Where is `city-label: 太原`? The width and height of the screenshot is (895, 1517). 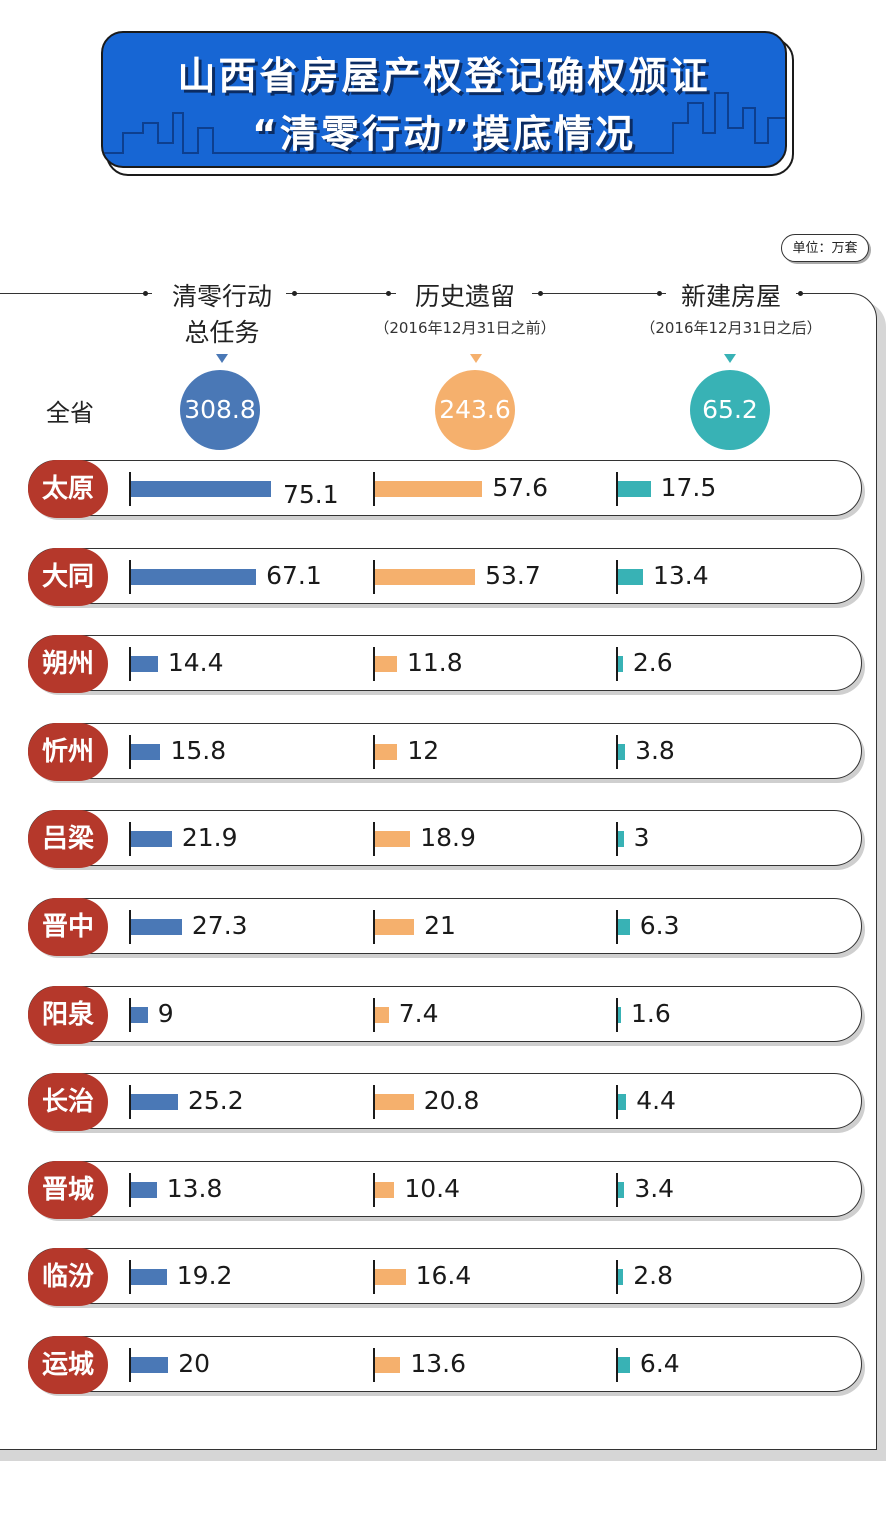 city-label: 太原 is located at coordinates (68, 489).